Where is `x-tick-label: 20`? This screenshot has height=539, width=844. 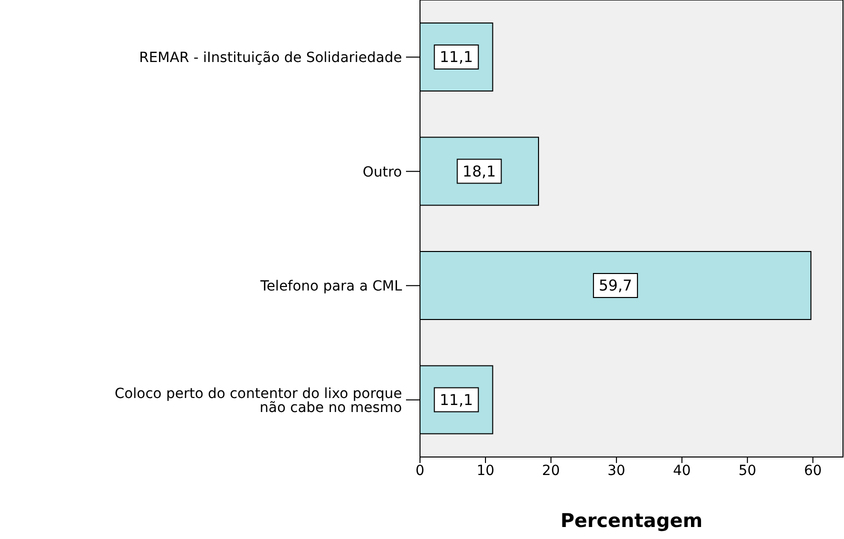
x-tick-label: 20 is located at coordinates (551, 470).